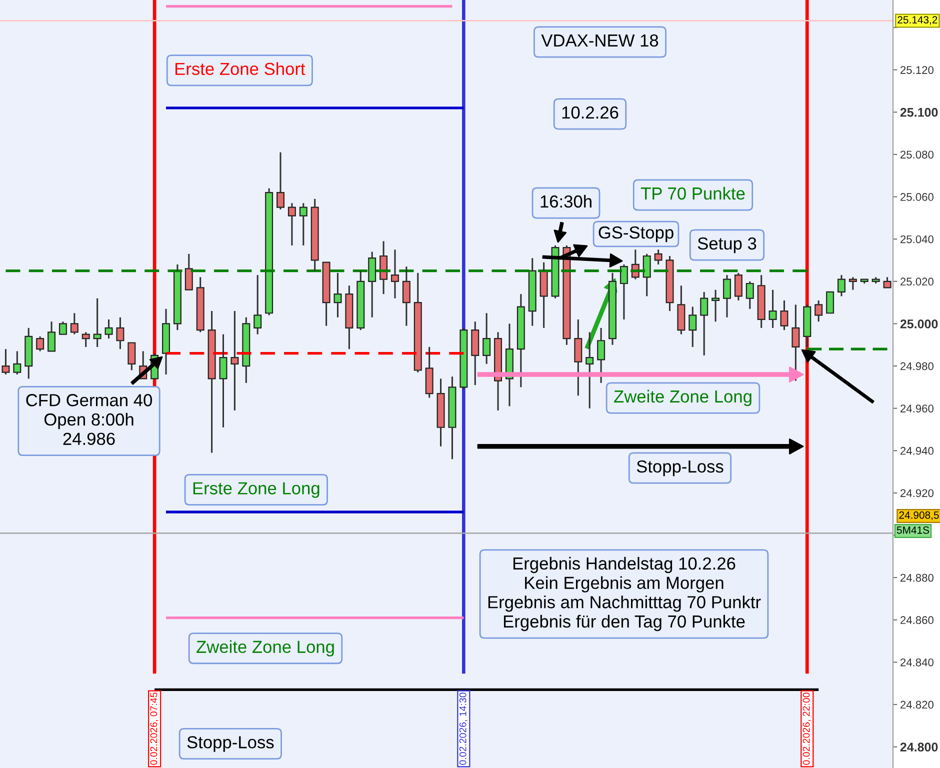 The height and width of the screenshot is (768, 940). What do you see at coordinates (917, 704) in the screenshot?
I see `y-tick-label: 24.820` at bounding box center [917, 704].